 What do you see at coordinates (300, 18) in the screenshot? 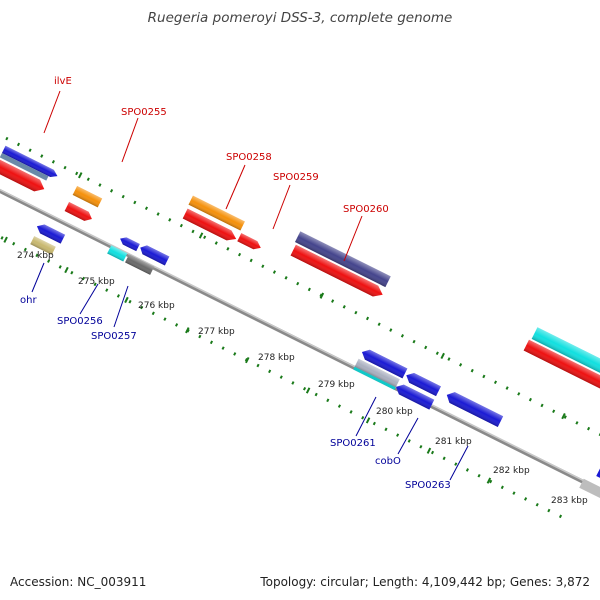
I see `map-title: Ruegeria pomeroyi DSS-3, complete genome` at bounding box center [300, 18].